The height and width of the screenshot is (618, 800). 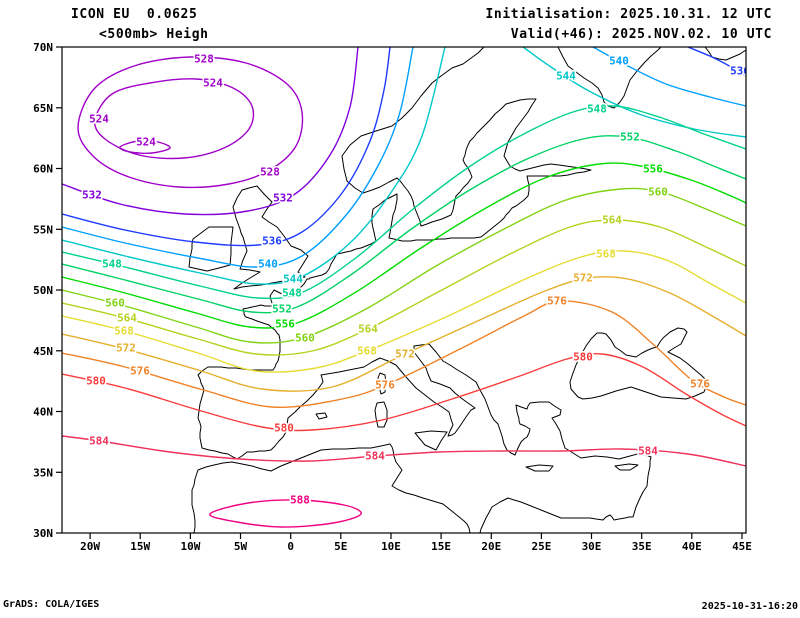 What do you see at coordinates (491, 546) in the screenshot?
I see `x-tick-label: 20E` at bounding box center [491, 546].